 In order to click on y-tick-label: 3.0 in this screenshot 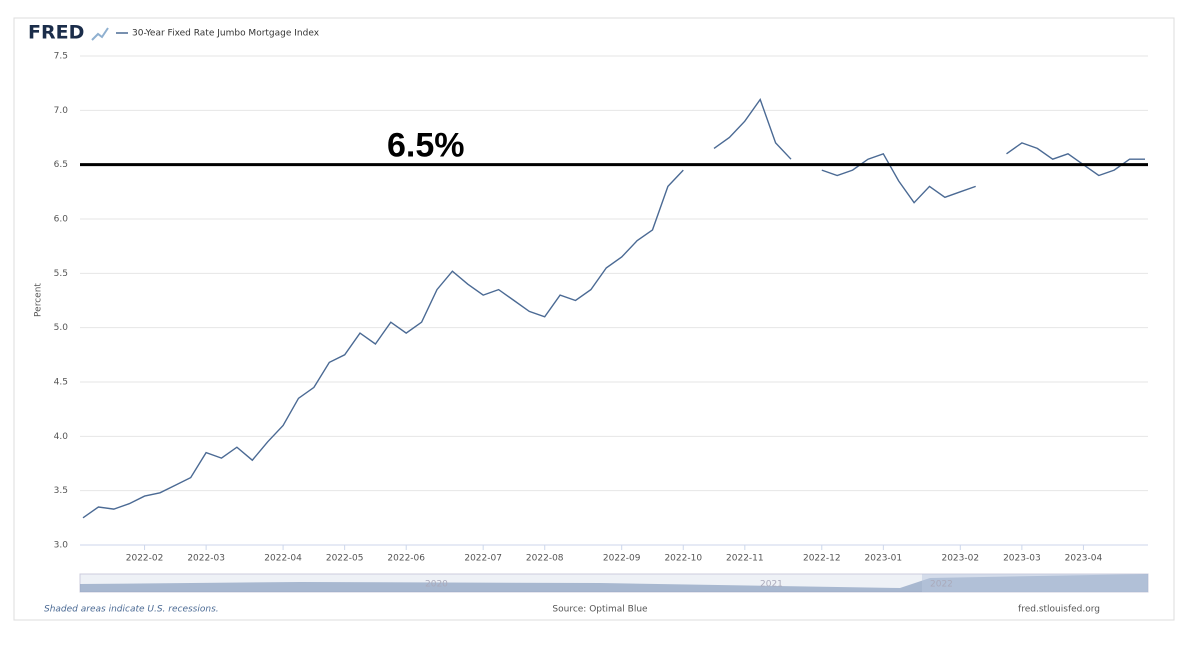, I will do `click(61, 546)`.